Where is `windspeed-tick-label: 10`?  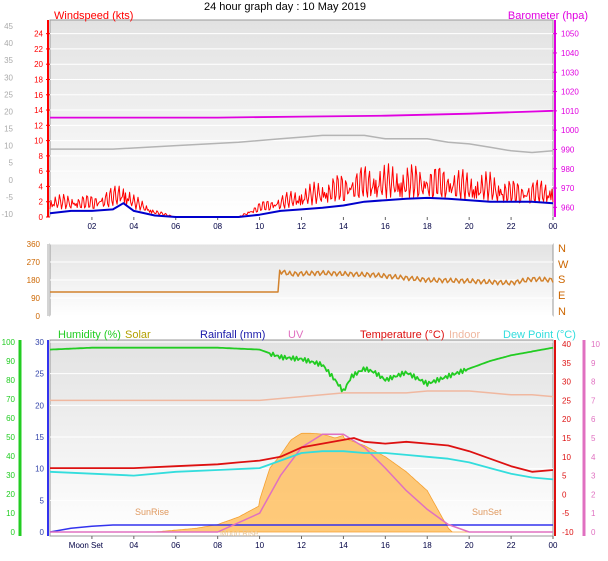 windspeed-tick-label: 10 is located at coordinates (38, 141).